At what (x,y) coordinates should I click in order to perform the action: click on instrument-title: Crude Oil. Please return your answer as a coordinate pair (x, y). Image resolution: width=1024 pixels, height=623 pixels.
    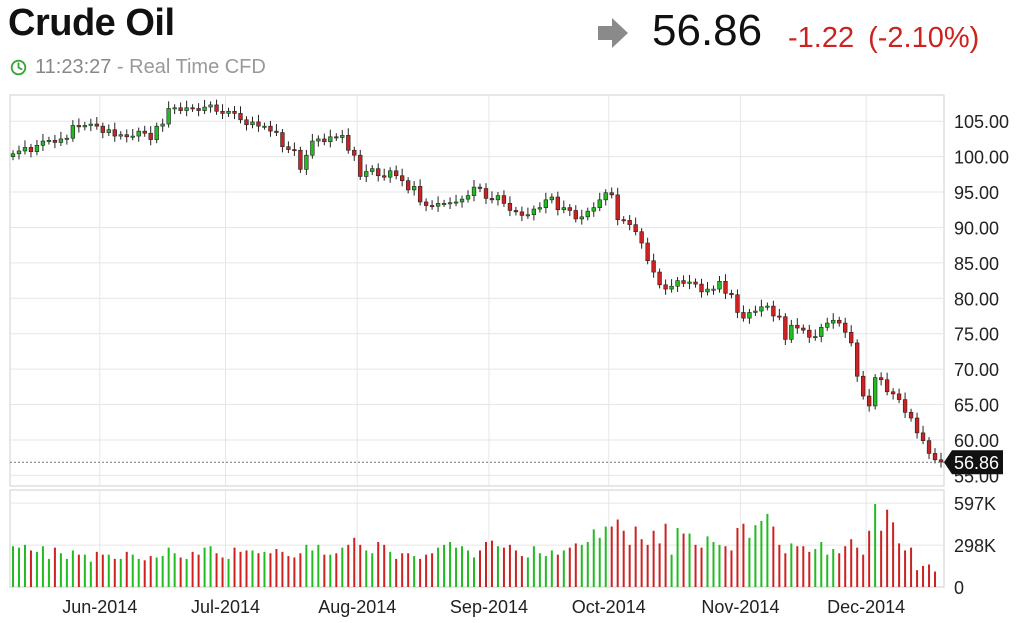
    Looking at the image, I should click on (91, 23).